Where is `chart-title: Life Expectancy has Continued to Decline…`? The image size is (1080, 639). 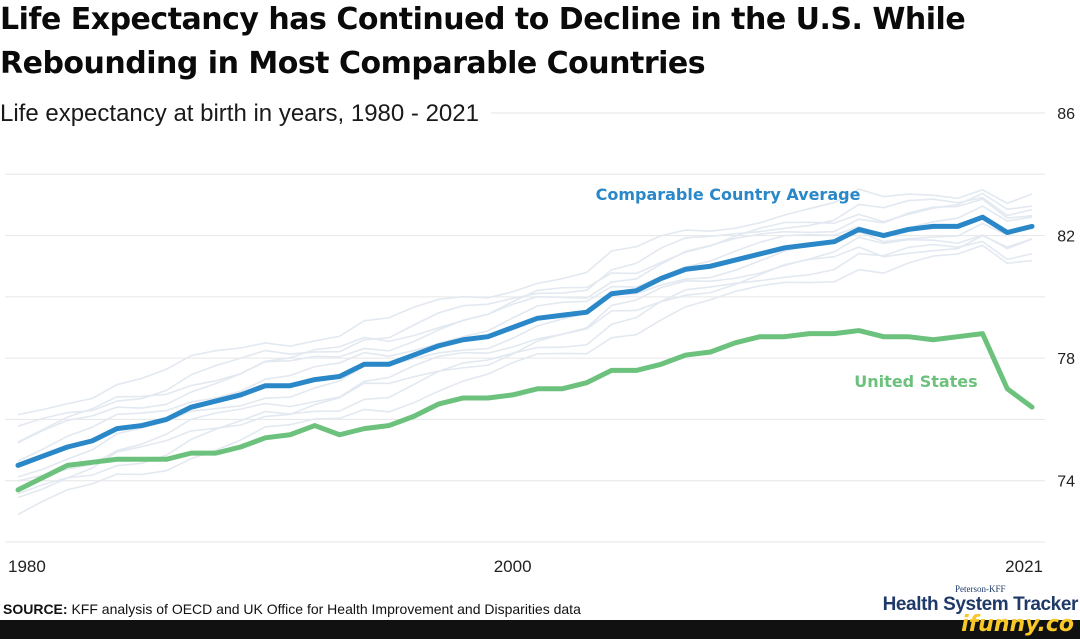 chart-title: Life Expectancy has Continued to Decline… is located at coordinates (483, 43).